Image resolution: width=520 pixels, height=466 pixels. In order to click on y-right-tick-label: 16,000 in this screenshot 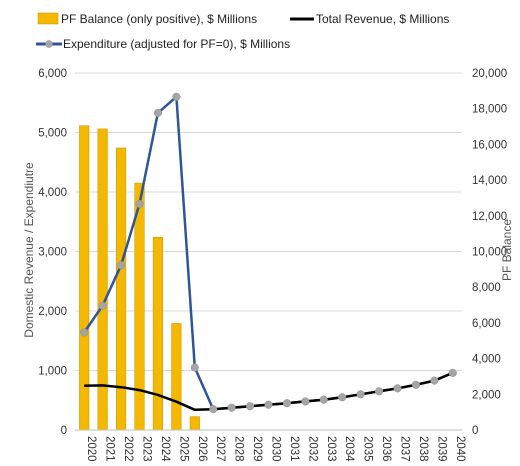, I will do `click(489, 145)`.